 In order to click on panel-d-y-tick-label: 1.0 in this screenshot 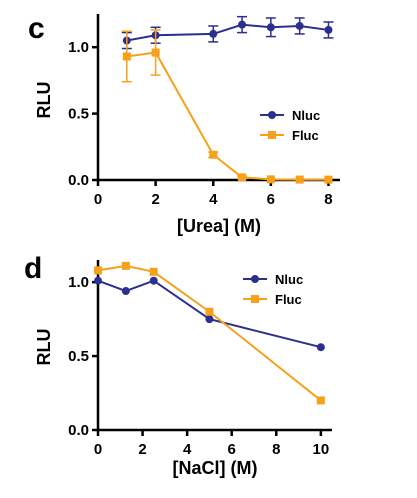, I will do `click(78, 282)`.